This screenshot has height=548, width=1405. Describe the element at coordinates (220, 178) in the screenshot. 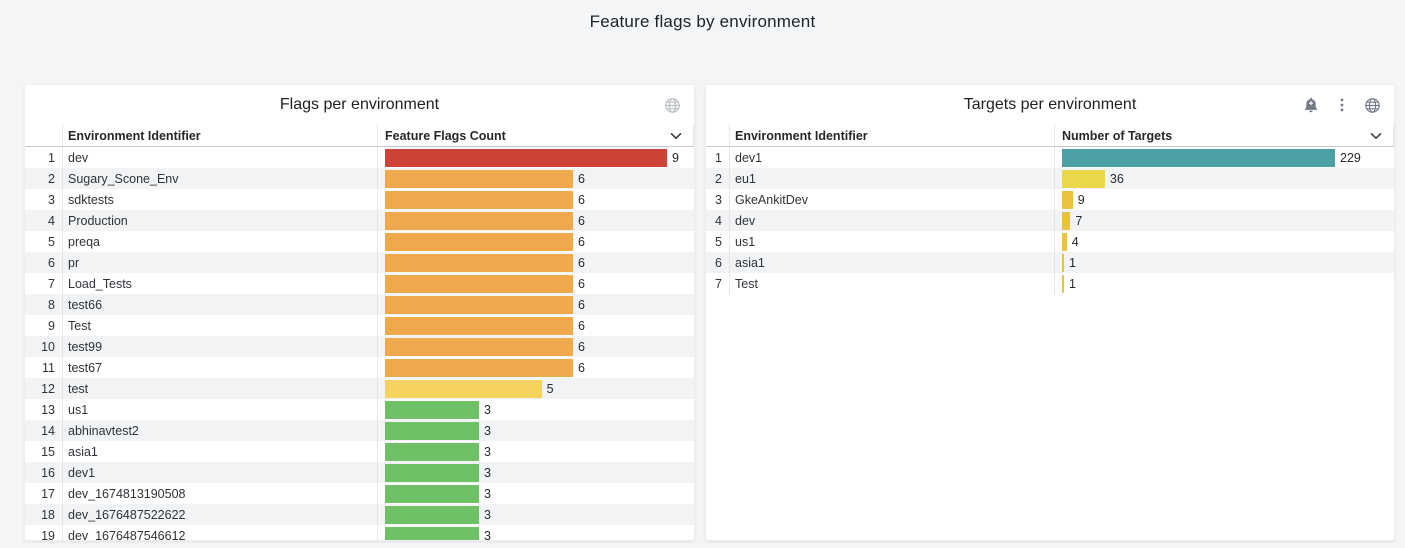

I see `environment-cell: Sugary_Scone_Env` at that location.